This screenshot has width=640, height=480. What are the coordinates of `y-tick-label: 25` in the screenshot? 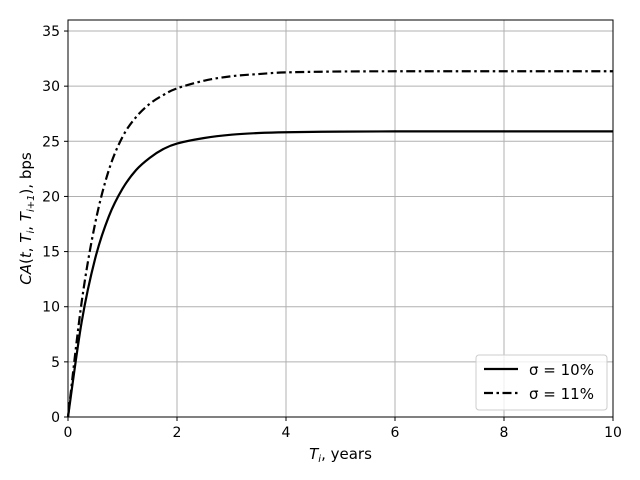 It's located at (51, 142).